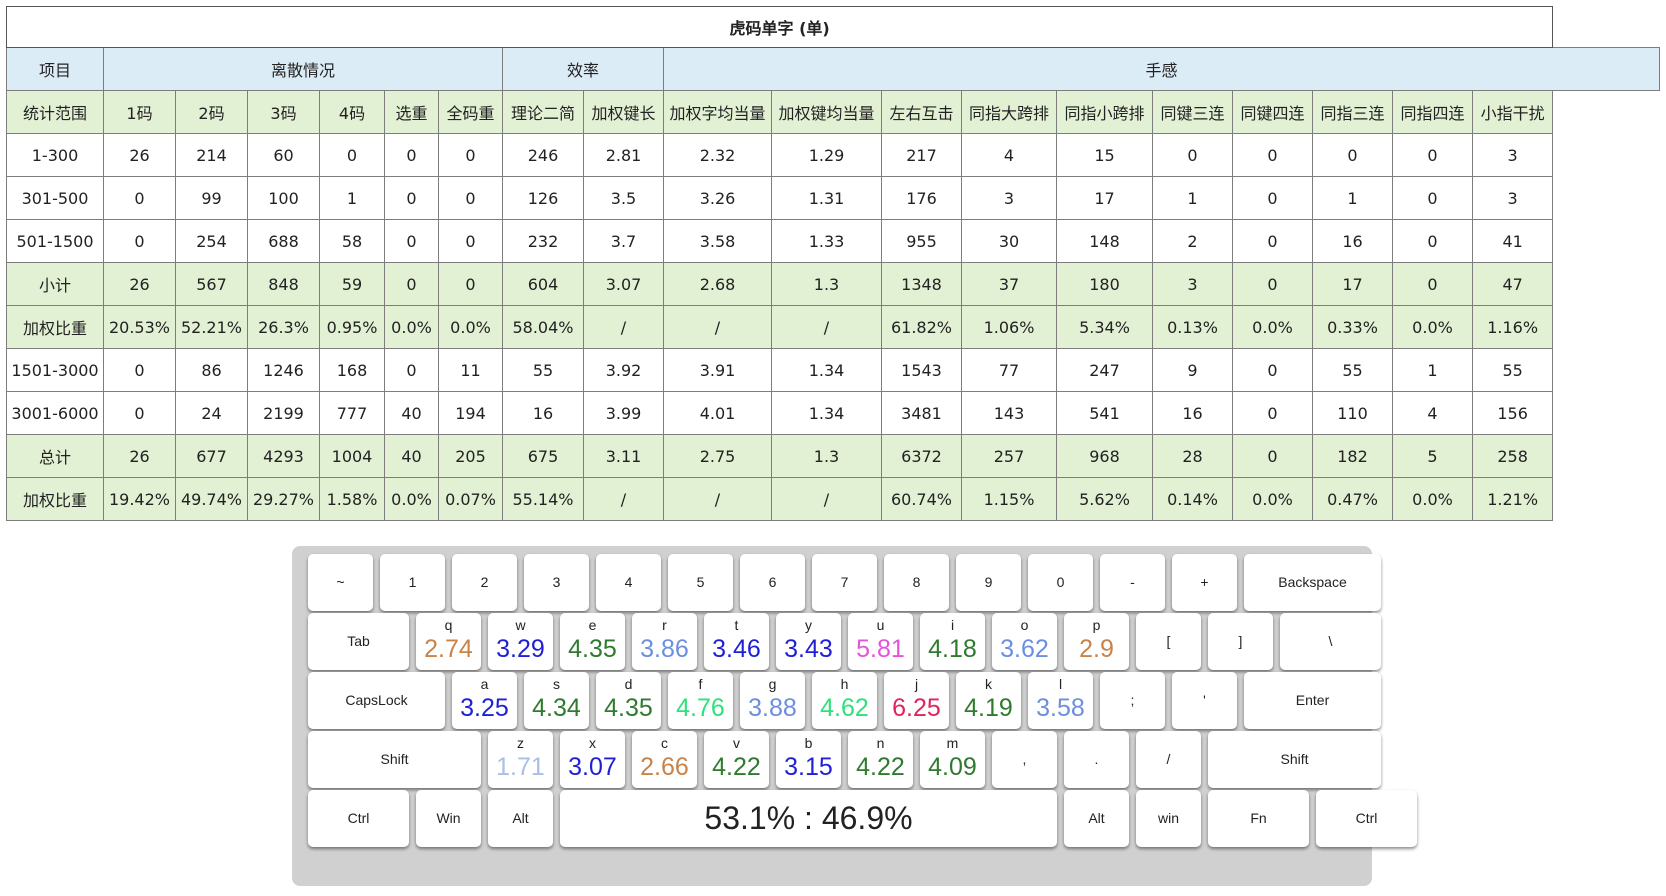 This screenshot has width=1666, height=896. Describe the element at coordinates (1104, 456) in the screenshot. I see `table-cell: 968` at that location.